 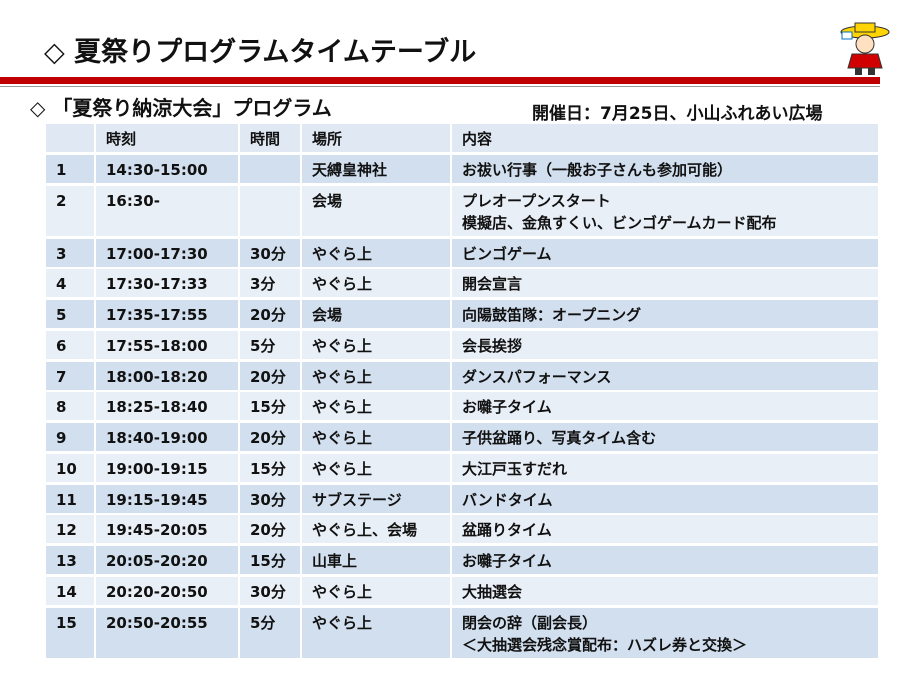 I want to click on table-cell: 4, so click(x=70, y=283).